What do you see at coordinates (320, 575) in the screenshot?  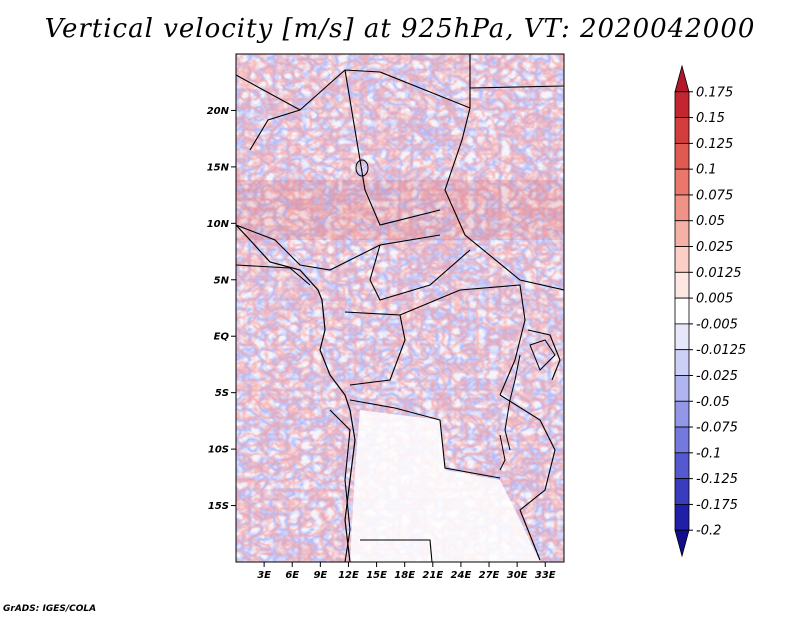 I see `lon-tick-label: 9E` at bounding box center [320, 575].